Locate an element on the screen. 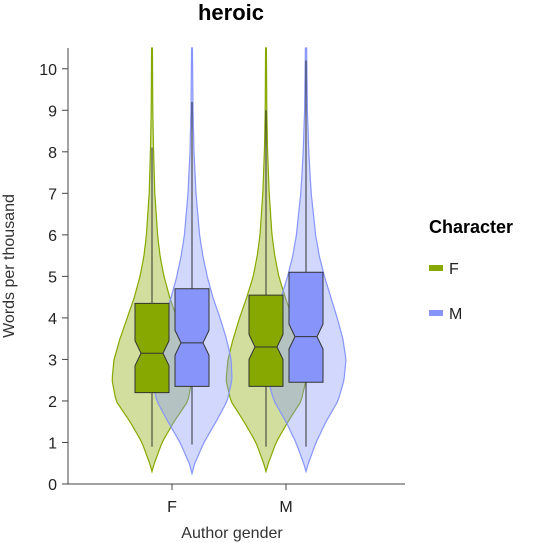 The image size is (534, 543). box-M-F is located at coordinates (192, 337).